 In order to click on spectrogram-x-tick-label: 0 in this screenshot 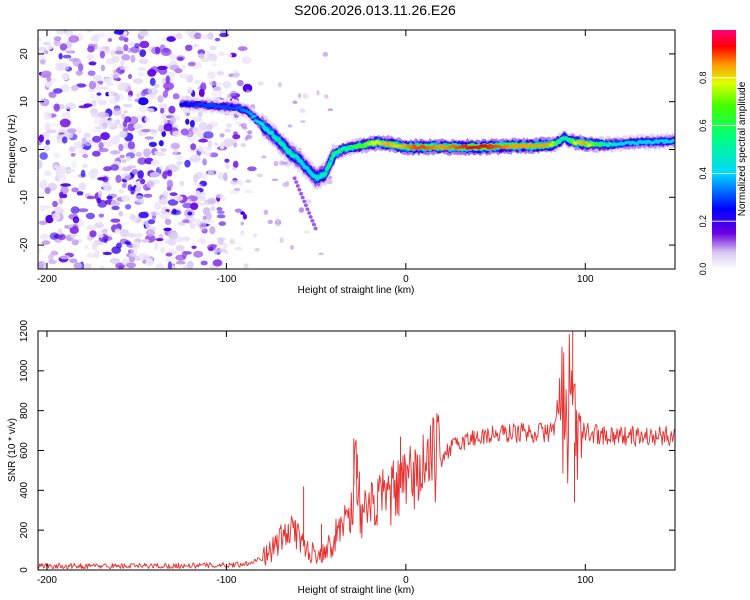, I will do `click(406, 279)`.